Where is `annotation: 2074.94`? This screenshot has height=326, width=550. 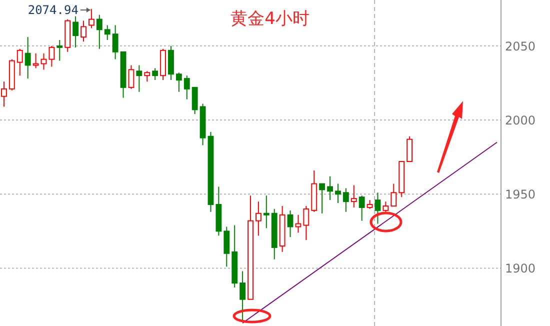 annotation: 2074.94 is located at coordinates (53, 9).